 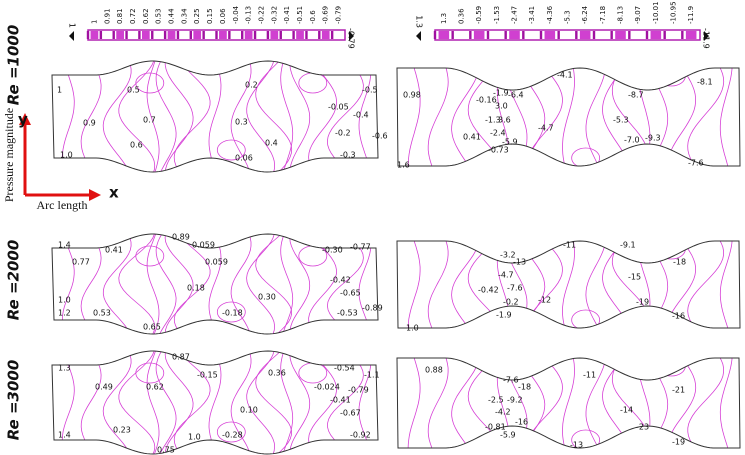 I want to click on contour-label: -16, so click(x=521, y=422).